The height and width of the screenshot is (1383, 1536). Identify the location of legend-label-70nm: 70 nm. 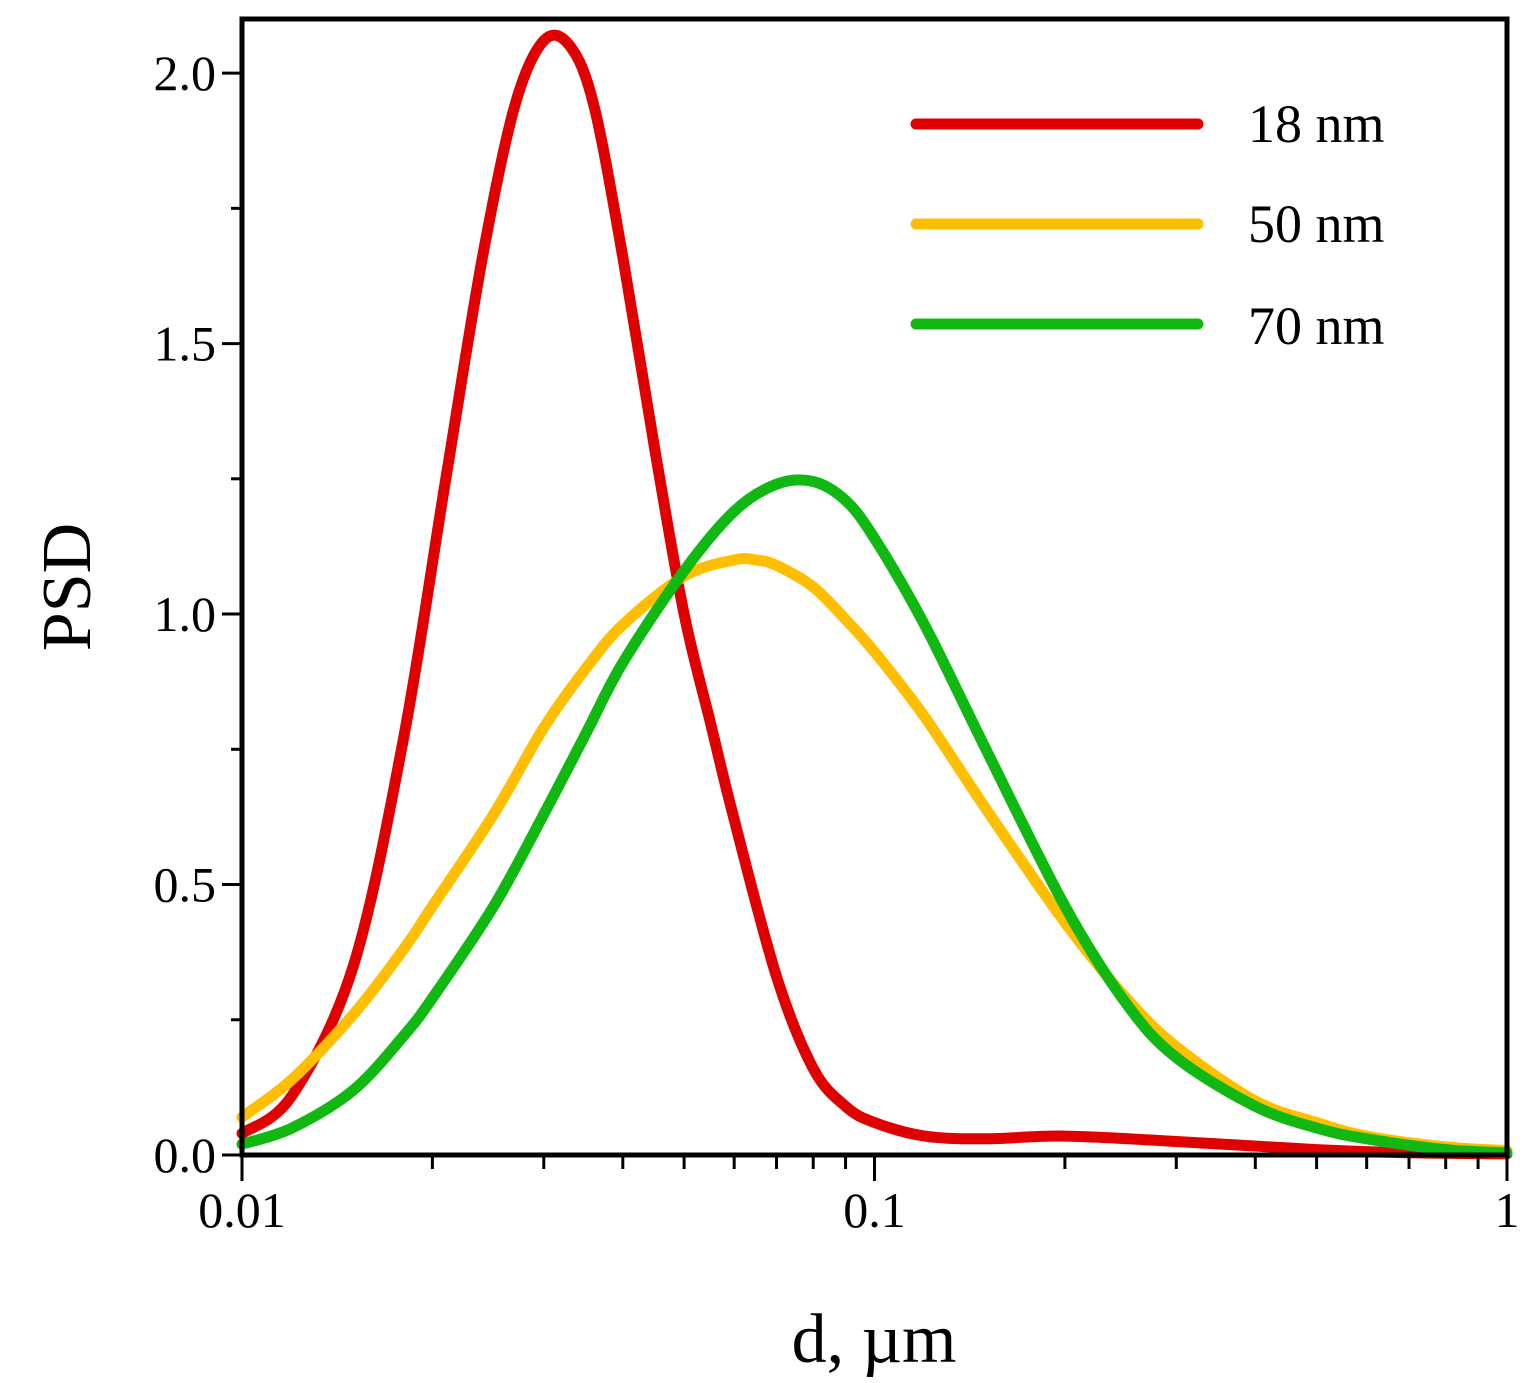
(1316, 326).